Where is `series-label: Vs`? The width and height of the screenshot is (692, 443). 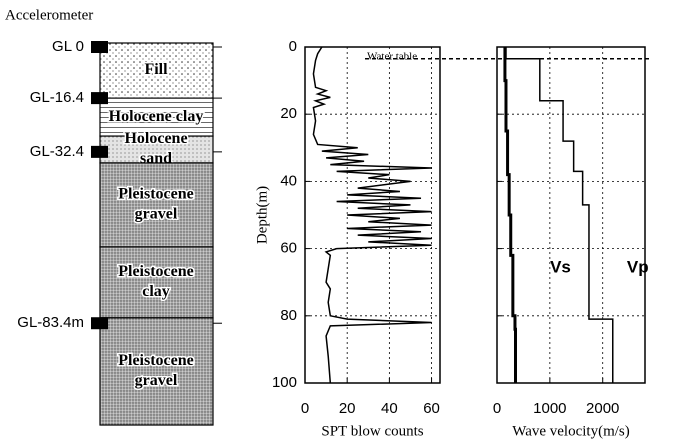
series-label: Vs is located at coordinates (560, 266).